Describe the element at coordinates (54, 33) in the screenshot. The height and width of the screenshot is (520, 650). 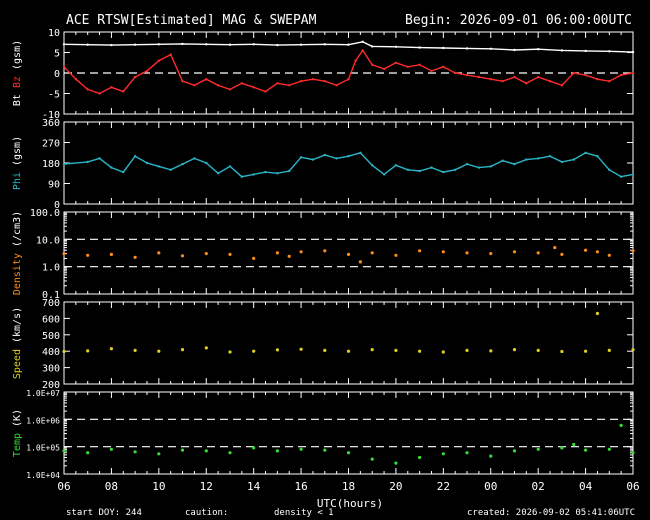
I see `y-tick-label: 10` at that location.